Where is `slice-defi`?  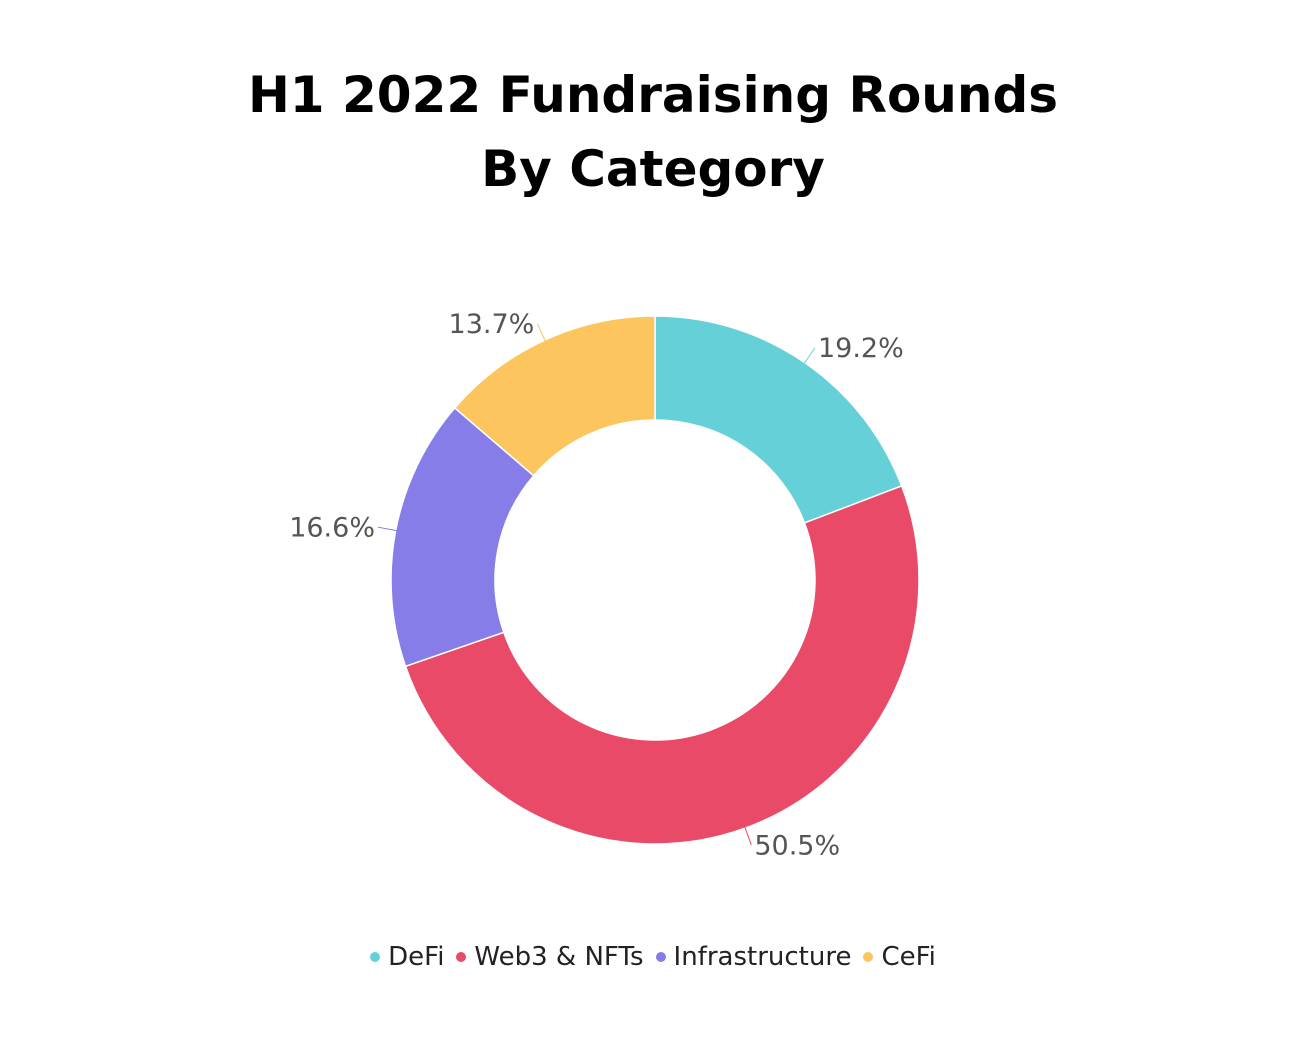
slice-defi is located at coordinates (778, 419).